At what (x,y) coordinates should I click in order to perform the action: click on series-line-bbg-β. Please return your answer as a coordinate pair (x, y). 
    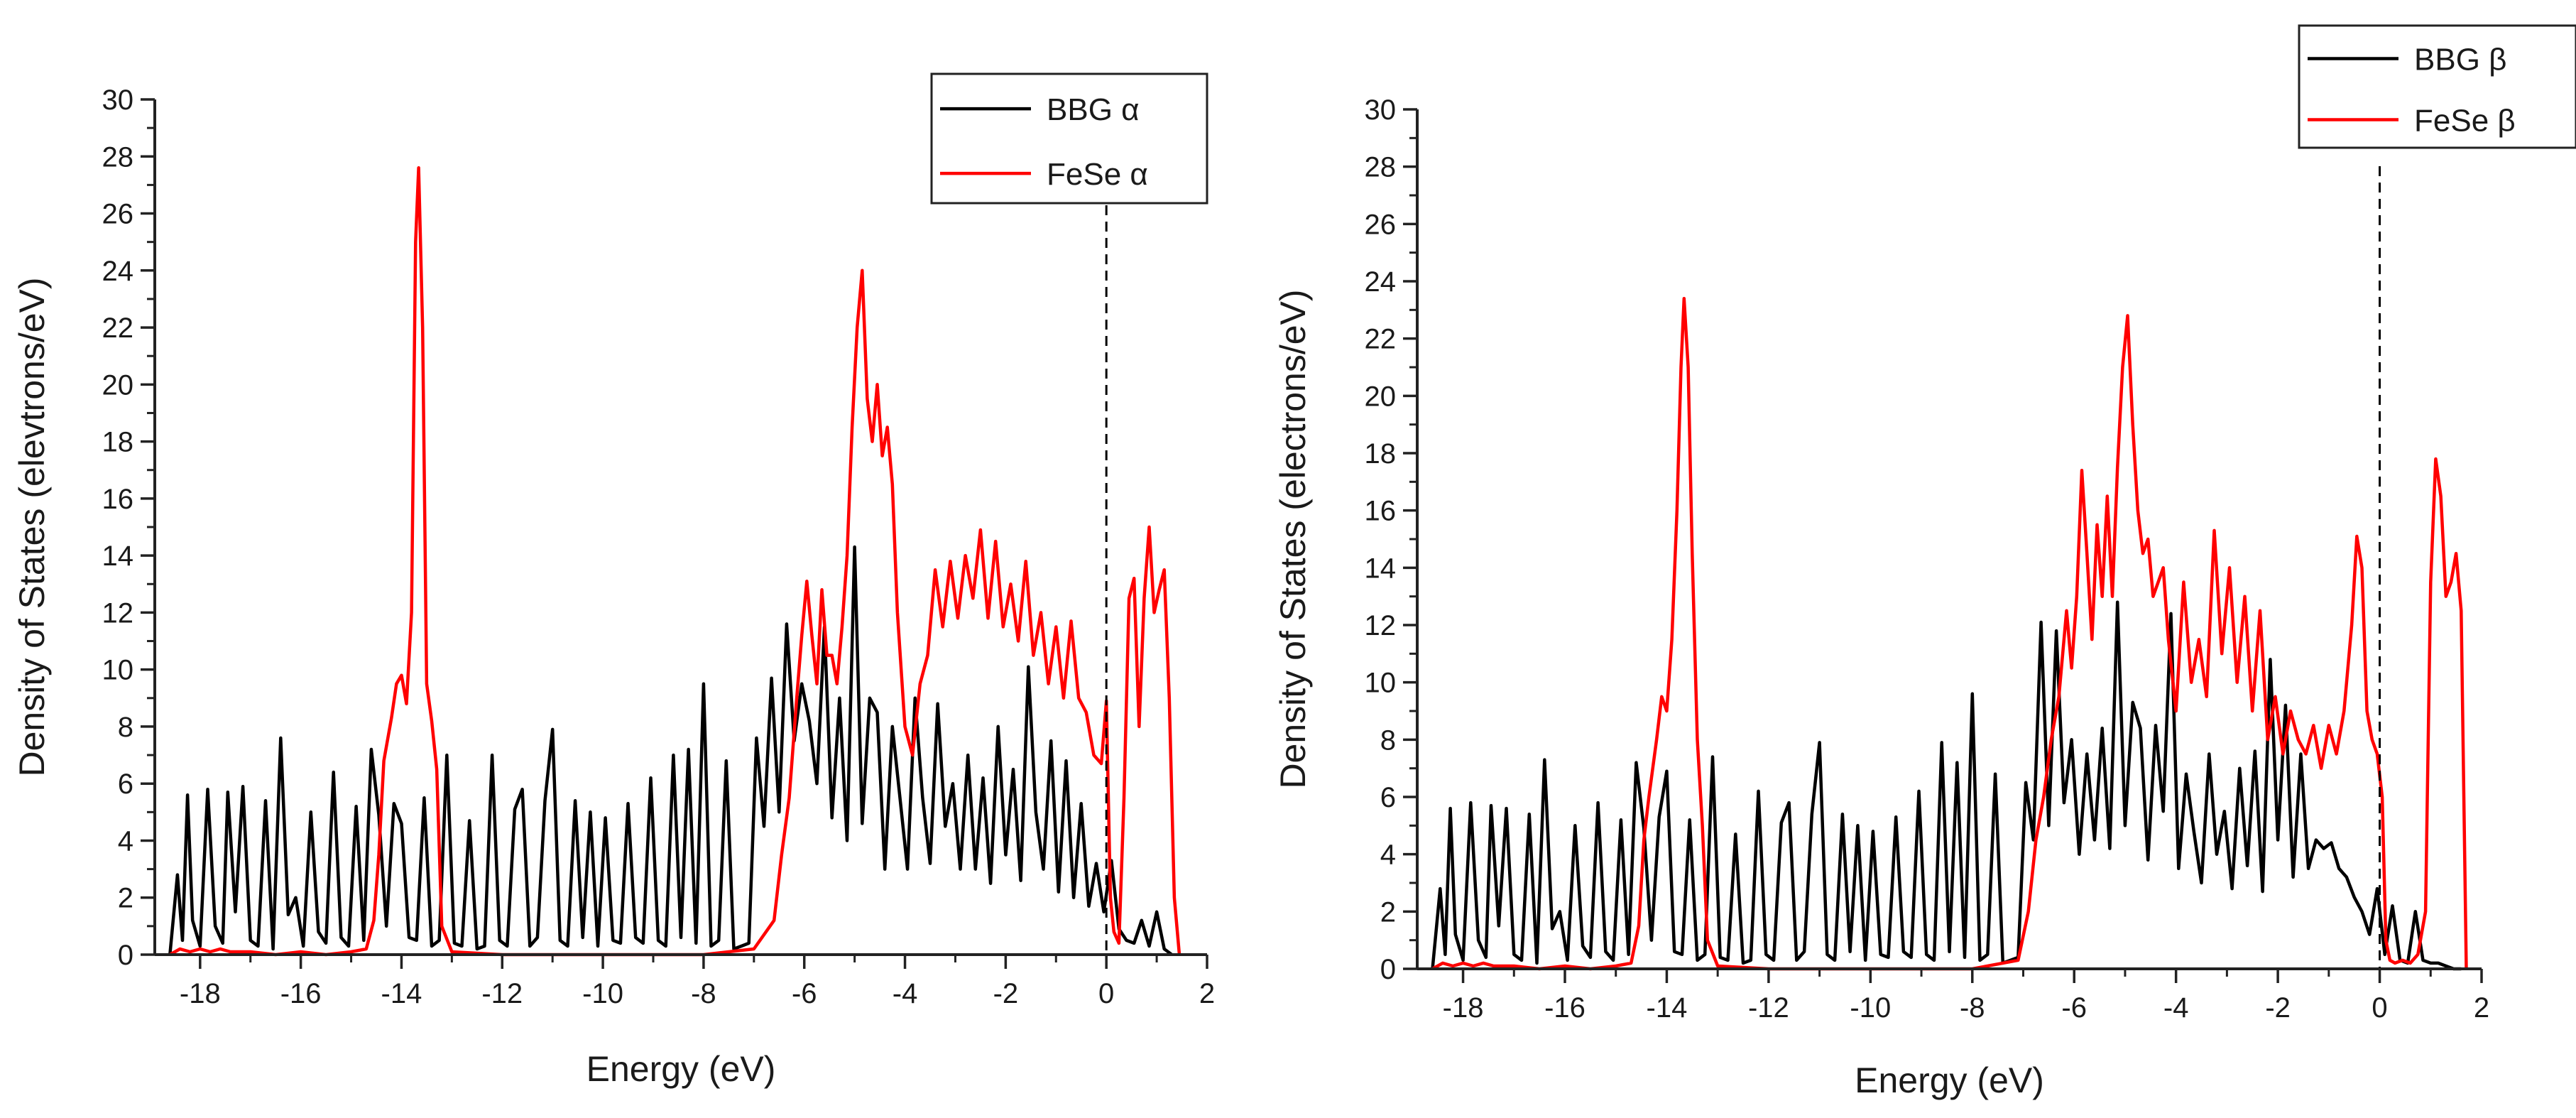
    Looking at the image, I should click on (1946, 785).